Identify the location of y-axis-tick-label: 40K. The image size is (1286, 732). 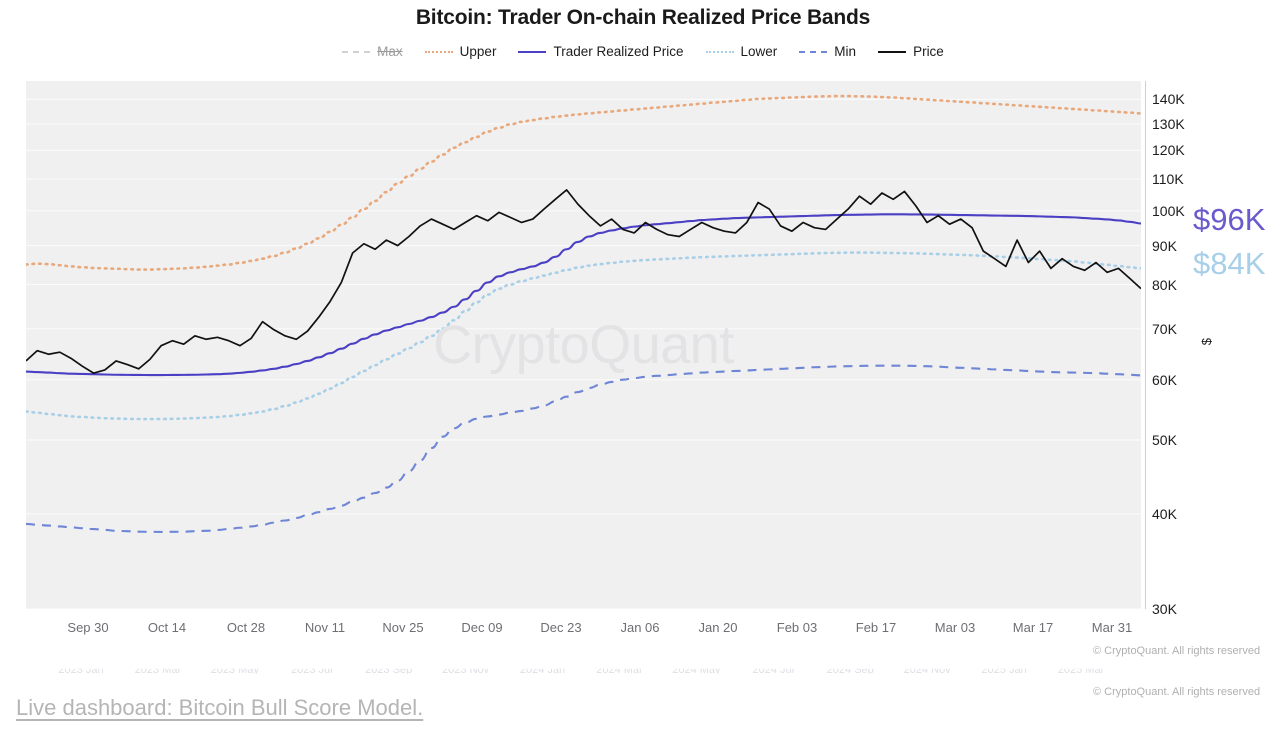
(1164, 513).